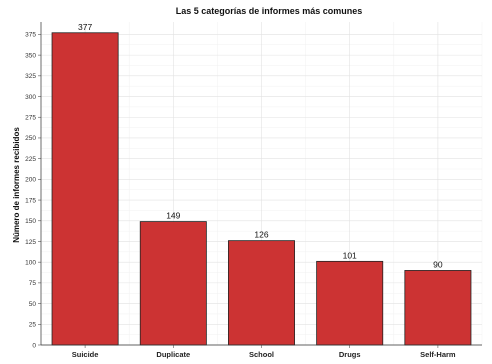 This screenshot has height=364, width=492. I want to click on x-tick-label: School, so click(261, 354).